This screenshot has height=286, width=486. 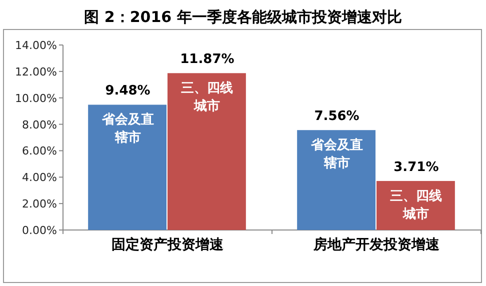 What do you see at coordinates (36, 71) in the screenshot?
I see `y-tick-label: 12.00%` at bounding box center [36, 71].